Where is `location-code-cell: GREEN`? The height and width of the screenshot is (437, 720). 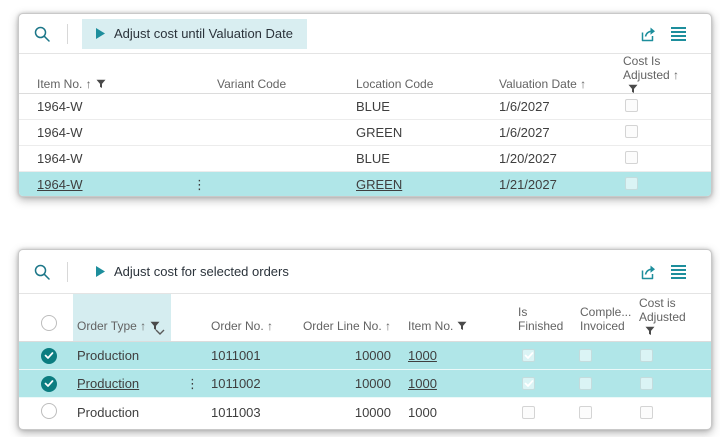
location-code-cell: GREEN is located at coordinates (379, 132).